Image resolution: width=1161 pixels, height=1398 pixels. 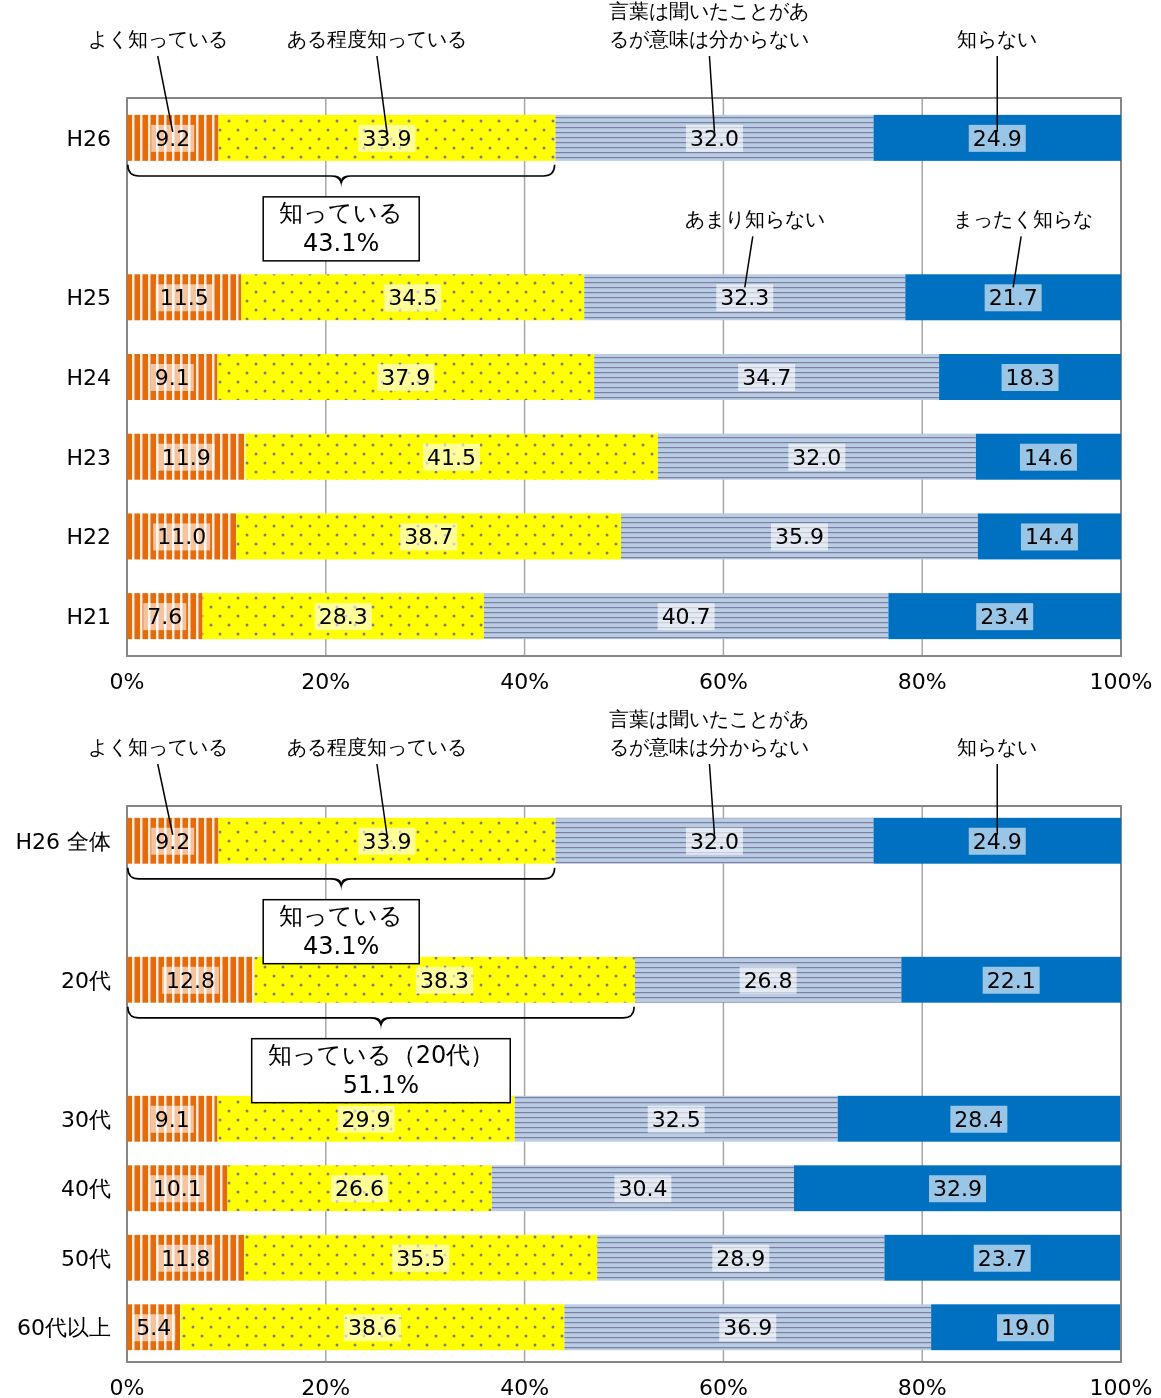 I want to click on data-label: 38.3, so click(x=445, y=980).